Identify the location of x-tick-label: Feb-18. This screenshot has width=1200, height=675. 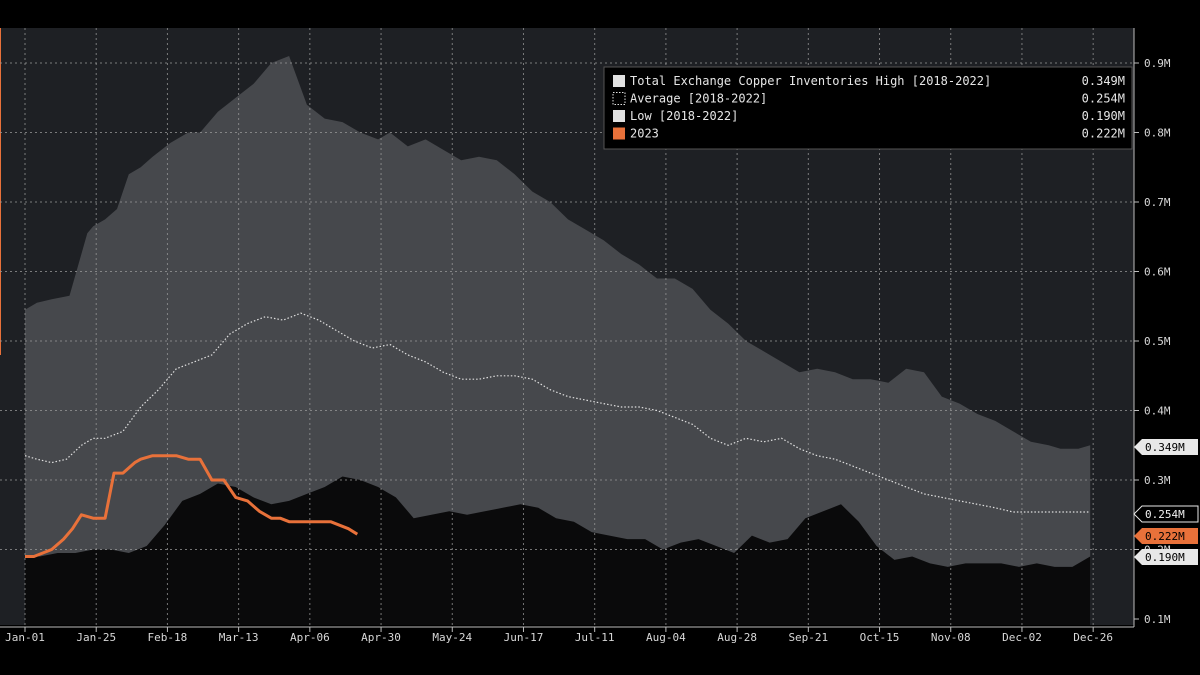
(168, 637).